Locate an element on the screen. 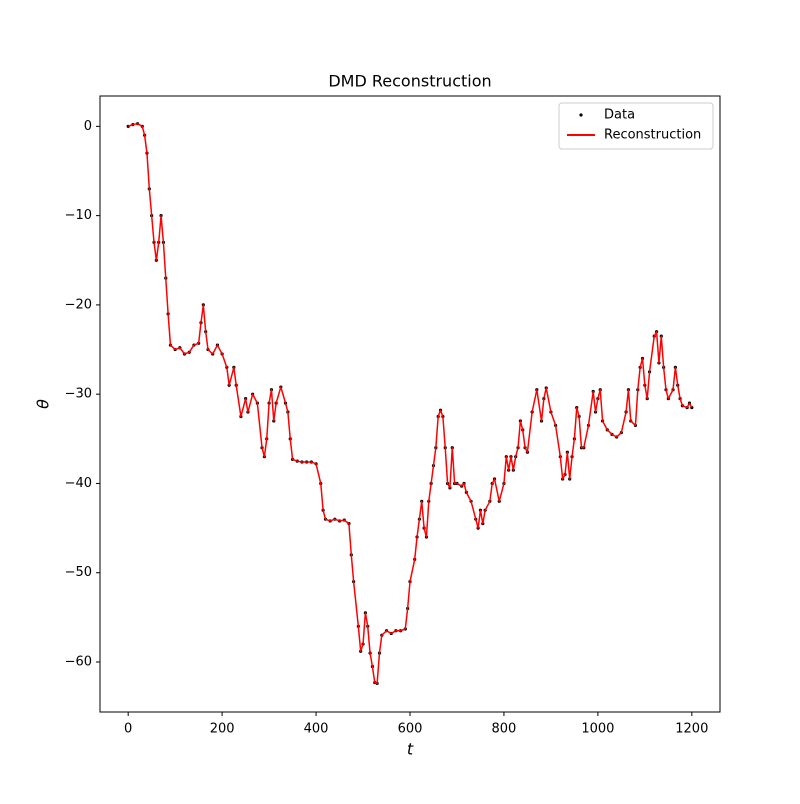 The height and width of the screenshot is (804, 800). legend-marker is located at coordinates (581, 115).